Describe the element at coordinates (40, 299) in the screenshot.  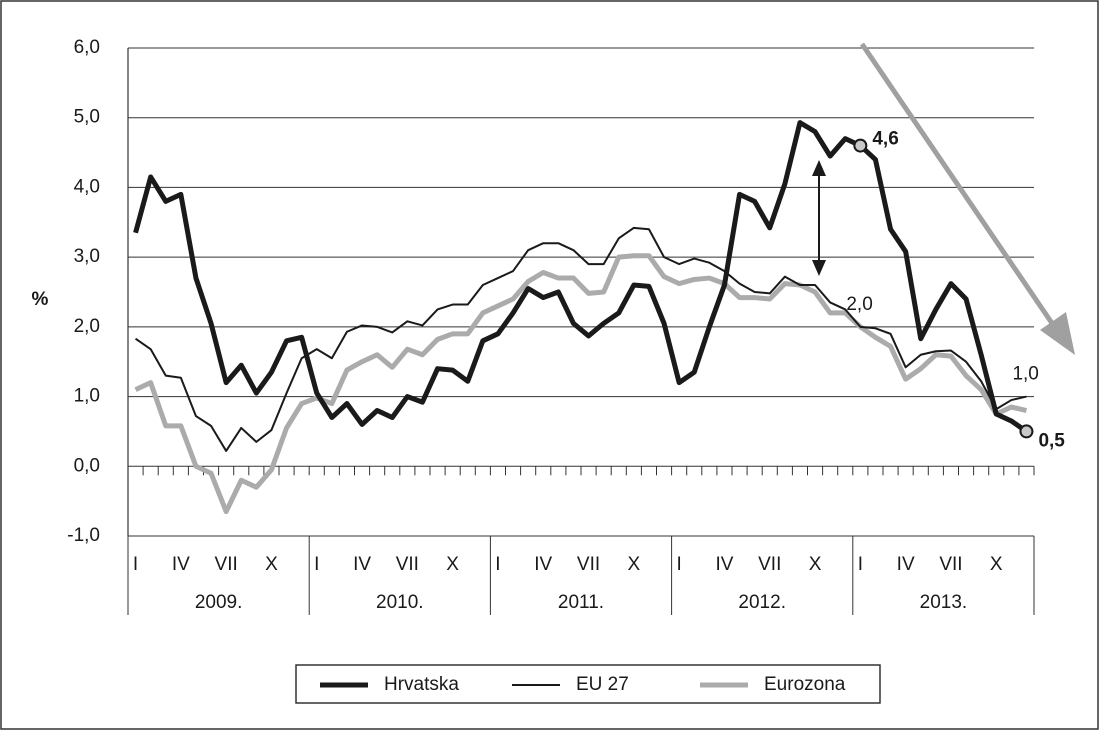
I see `y-axis-label: %` at that location.